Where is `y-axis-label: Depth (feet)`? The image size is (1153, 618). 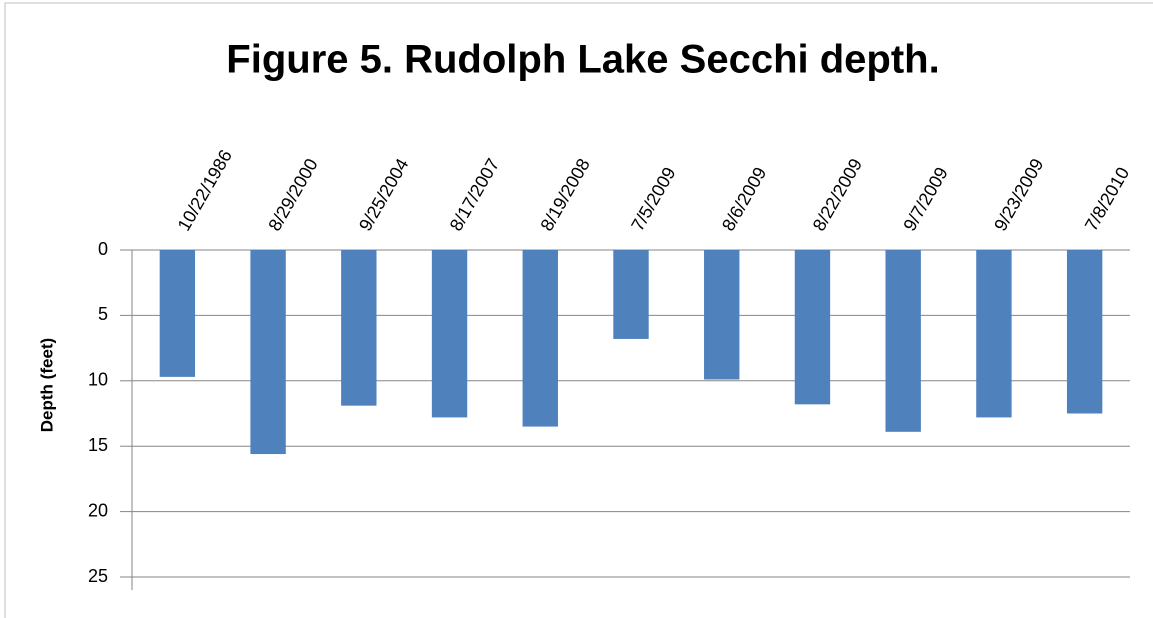
y-axis-label: Depth (feet) is located at coordinates (46, 385).